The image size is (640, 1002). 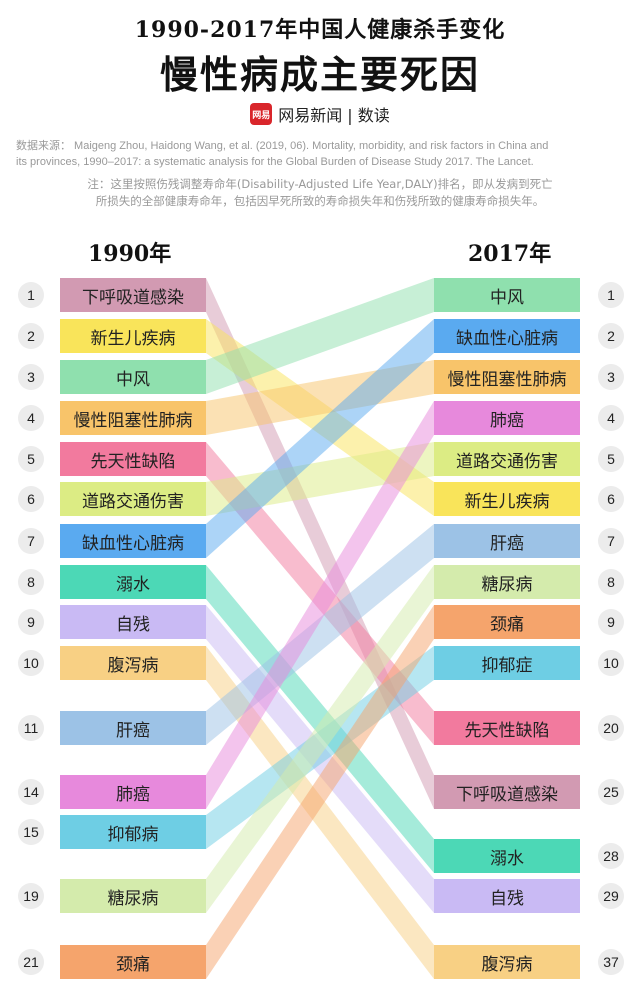 What do you see at coordinates (31, 728) in the screenshot?
I see `left-rank-badge: 11` at bounding box center [31, 728].